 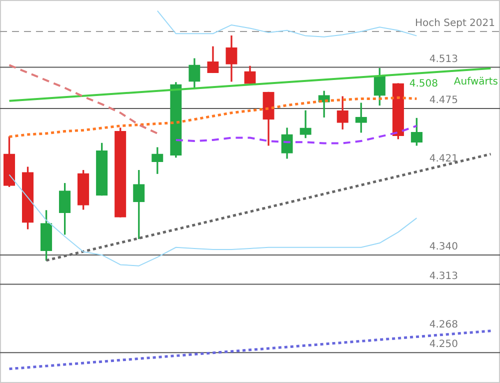 What do you see at coordinates (443, 100) in the screenshot?
I see `ref-line-label: 4.475` at bounding box center [443, 100].